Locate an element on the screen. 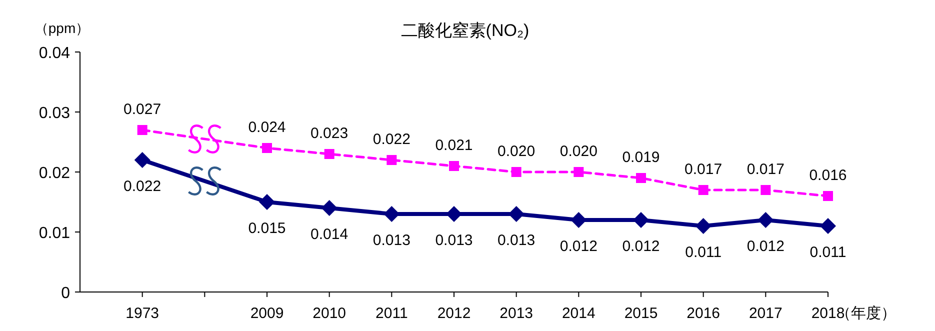  y-tick-label: 0.03 is located at coordinates (54, 113).